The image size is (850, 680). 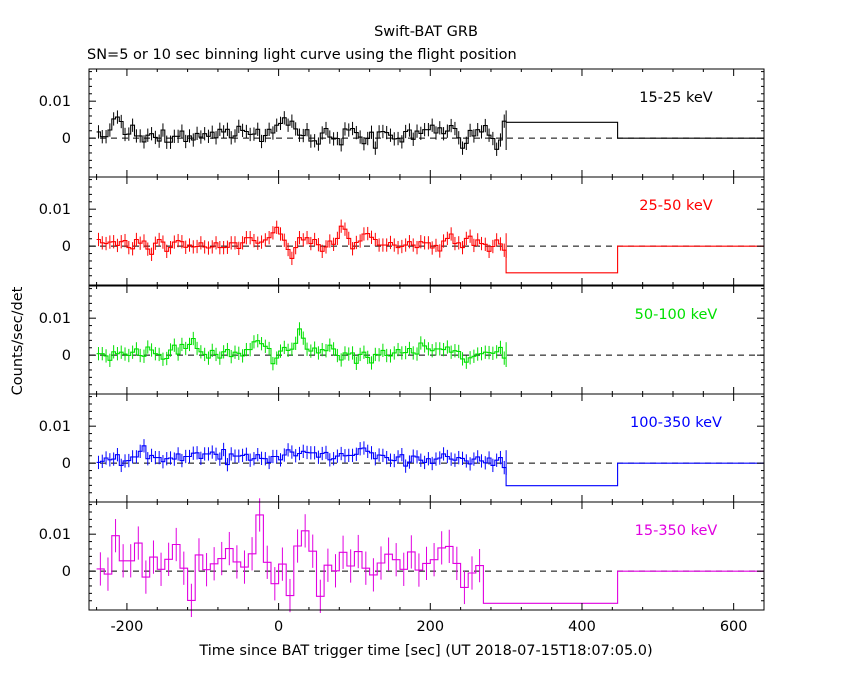 I want to click on panel-3: 0 0.01 100-350 keV, so click(x=402, y=448).